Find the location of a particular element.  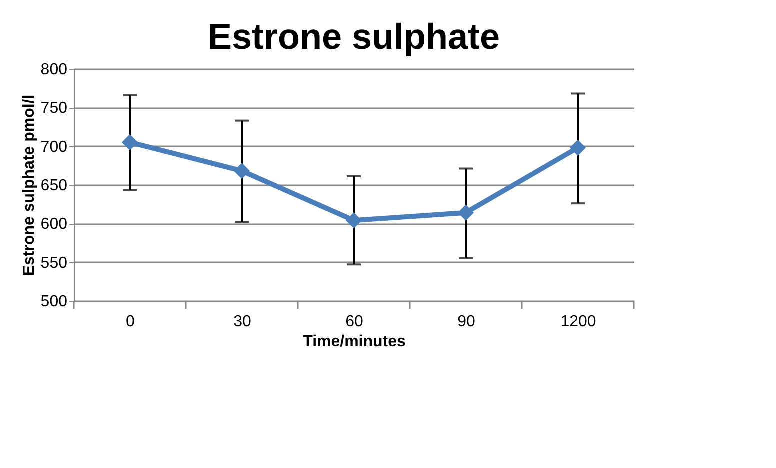

y-tick-label: 650 is located at coordinates (54, 186).